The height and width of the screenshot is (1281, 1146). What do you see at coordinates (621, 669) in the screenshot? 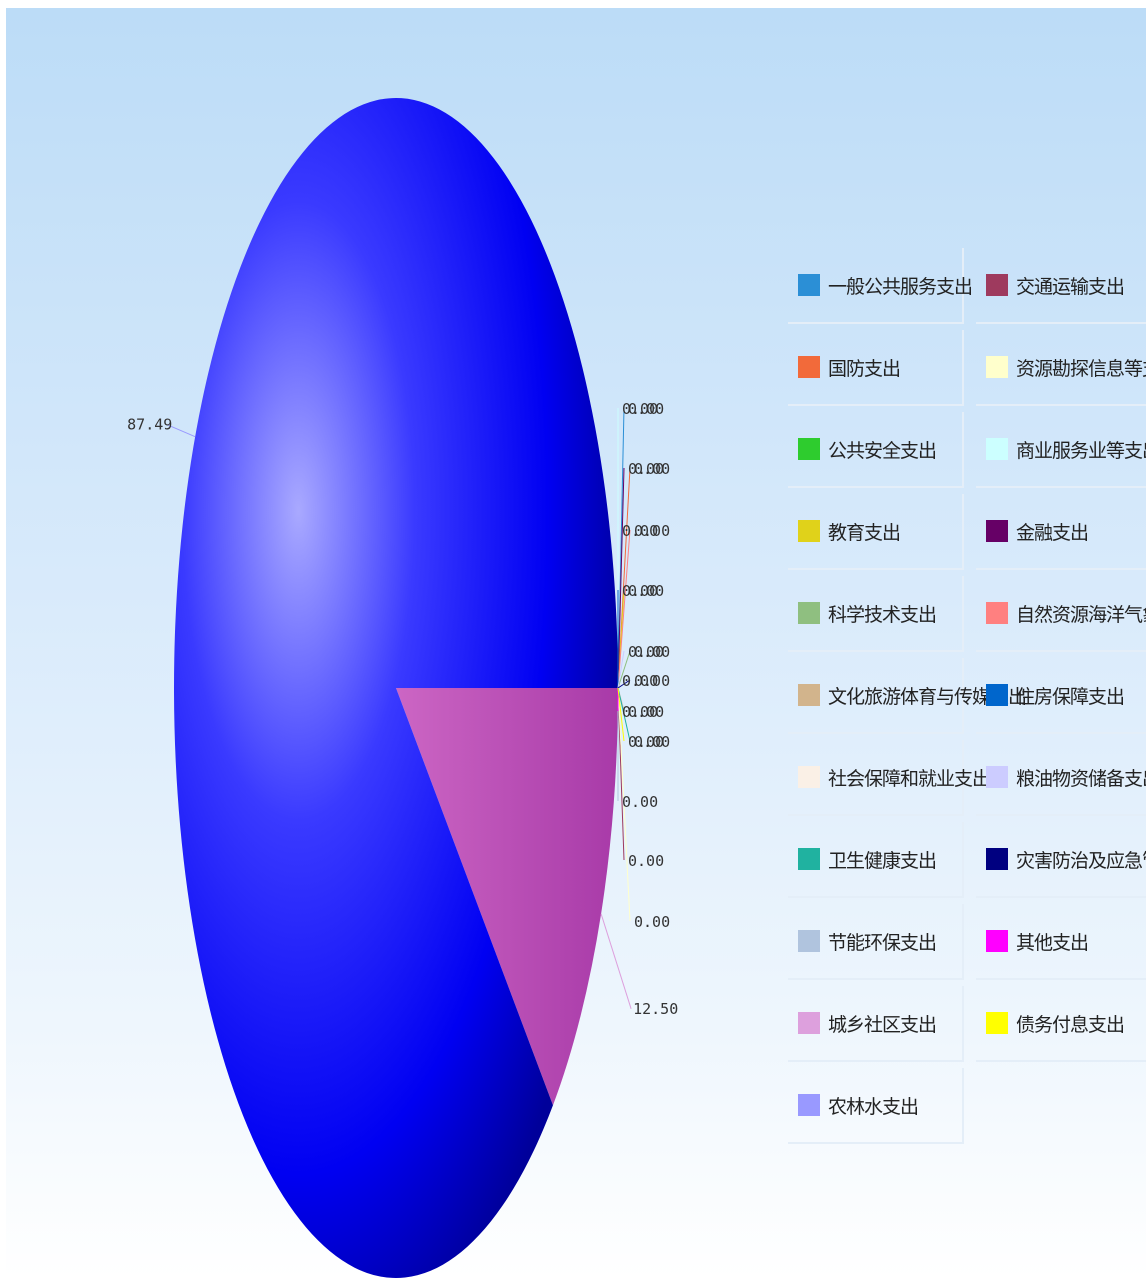
I see `leader-line-粮油物资储备支出` at bounding box center [621, 669].